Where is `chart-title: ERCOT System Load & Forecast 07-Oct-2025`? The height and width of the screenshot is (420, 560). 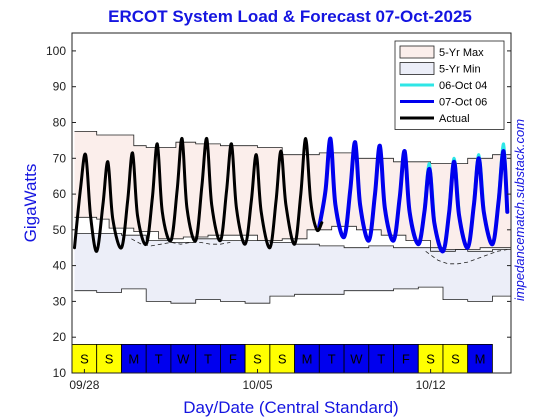 chart-title: ERCOT System Load & Forecast 07-Oct-2025 is located at coordinates (290, 16).